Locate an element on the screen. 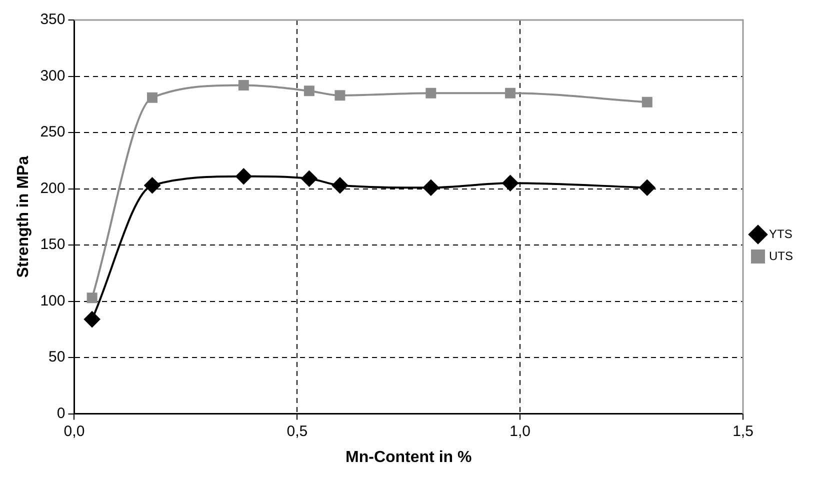 The image size is (813, 481). x-tick-label: 1,5 is located at coordinates (743, 431).